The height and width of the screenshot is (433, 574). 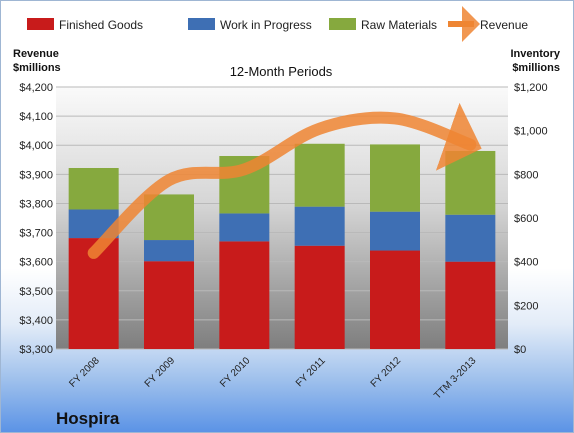 What do you see at coordinates (160, 372) in the screenshot?
I see `x-tick-label: FY 2009` at bounding box center [160, 372].